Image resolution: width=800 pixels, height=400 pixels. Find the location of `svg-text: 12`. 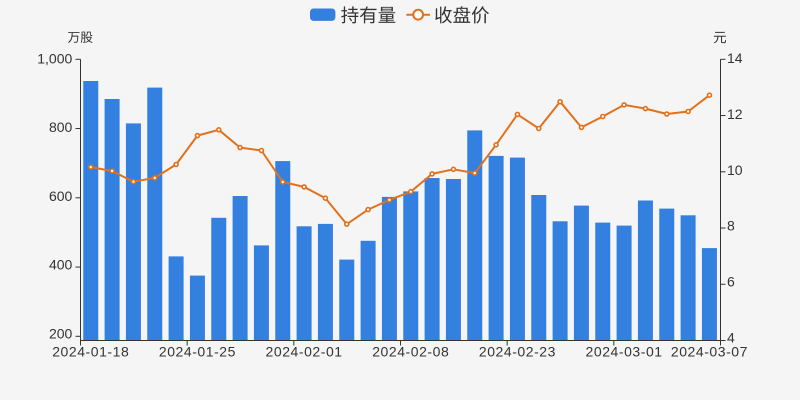

svg-text: 12 is located at coordinates (735, 114).